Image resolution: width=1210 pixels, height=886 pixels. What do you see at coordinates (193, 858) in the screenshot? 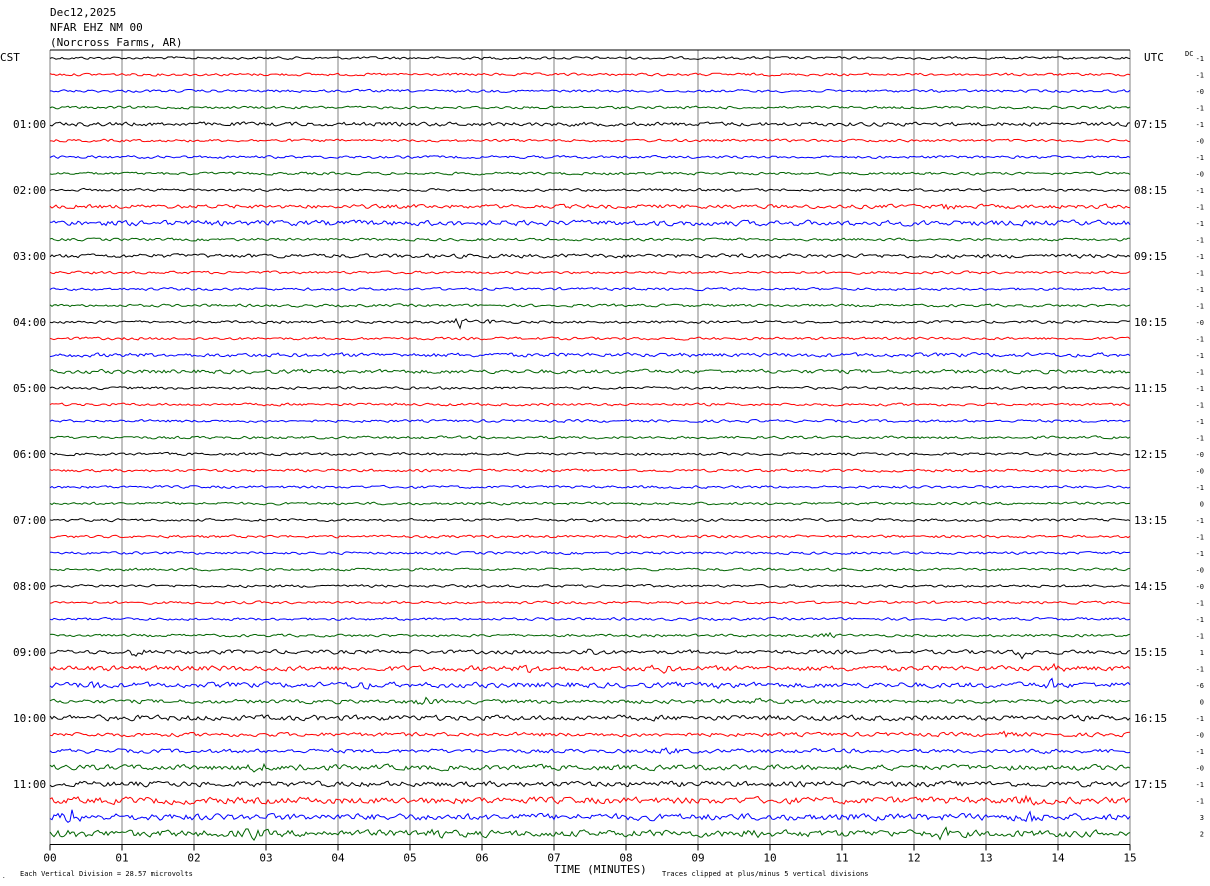
I see `x-tick-label: 02` at bounding box center [193, 858].